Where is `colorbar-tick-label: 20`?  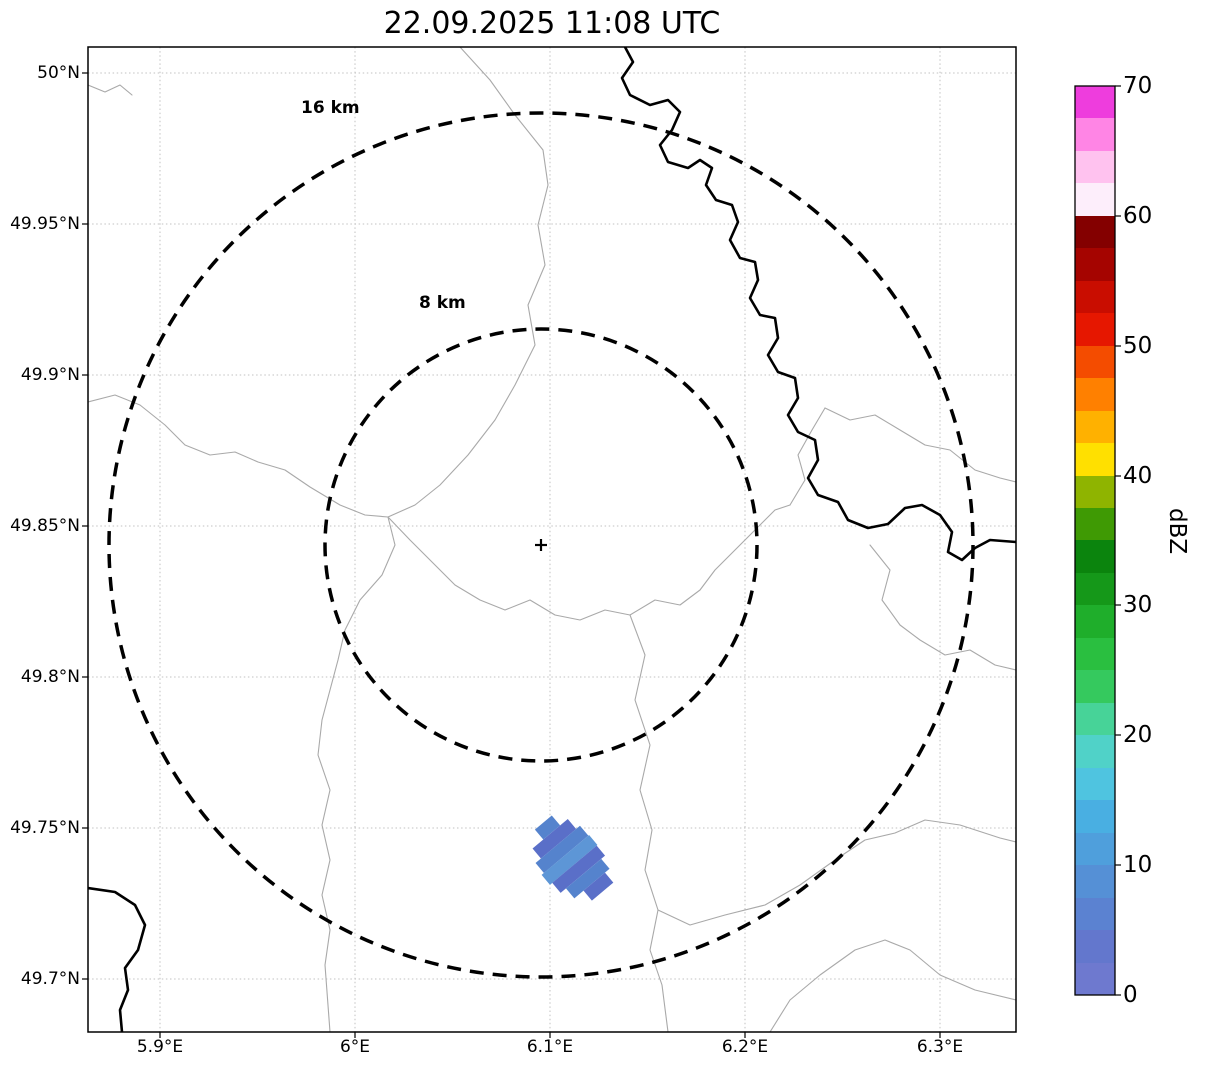 colorbar-tick-label: 20 is located at coordinates (1138, 735).